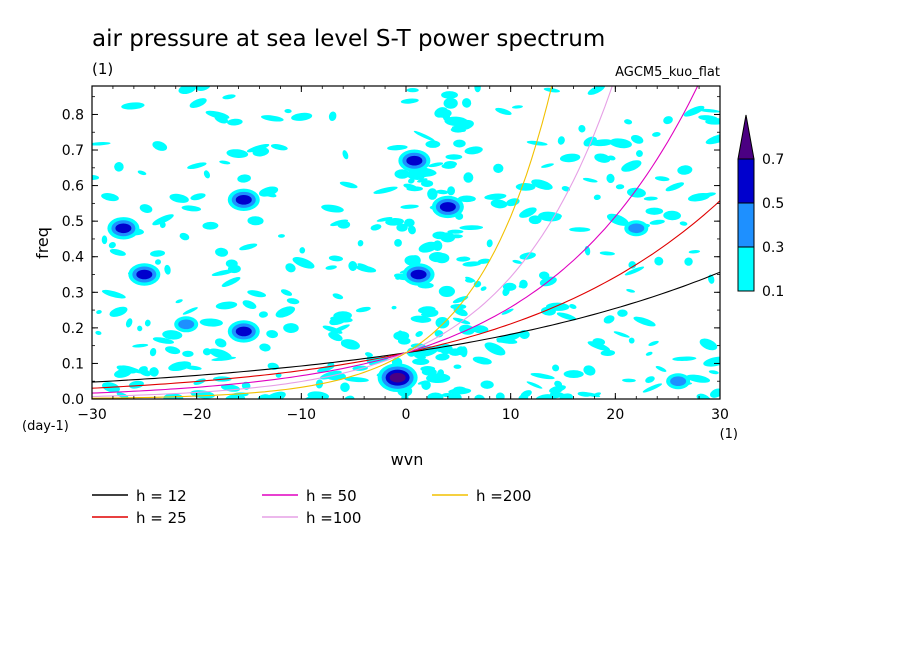  I want to click on y-tick-label: 0.3, so click(73, 293).